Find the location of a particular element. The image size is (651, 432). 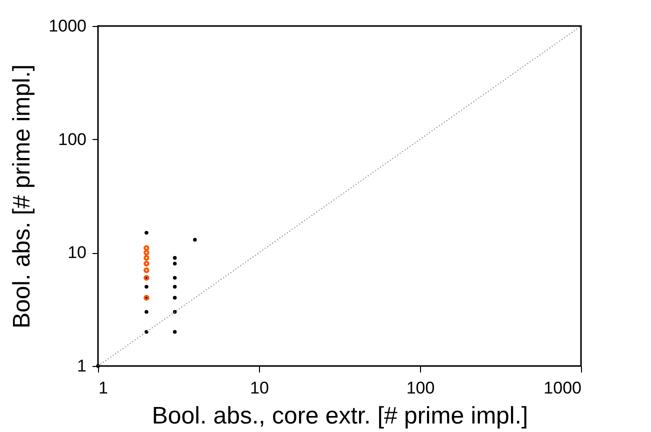

y-axis-title: Bool. abs. [# prime impl.] is located at coordinates (22, 196).